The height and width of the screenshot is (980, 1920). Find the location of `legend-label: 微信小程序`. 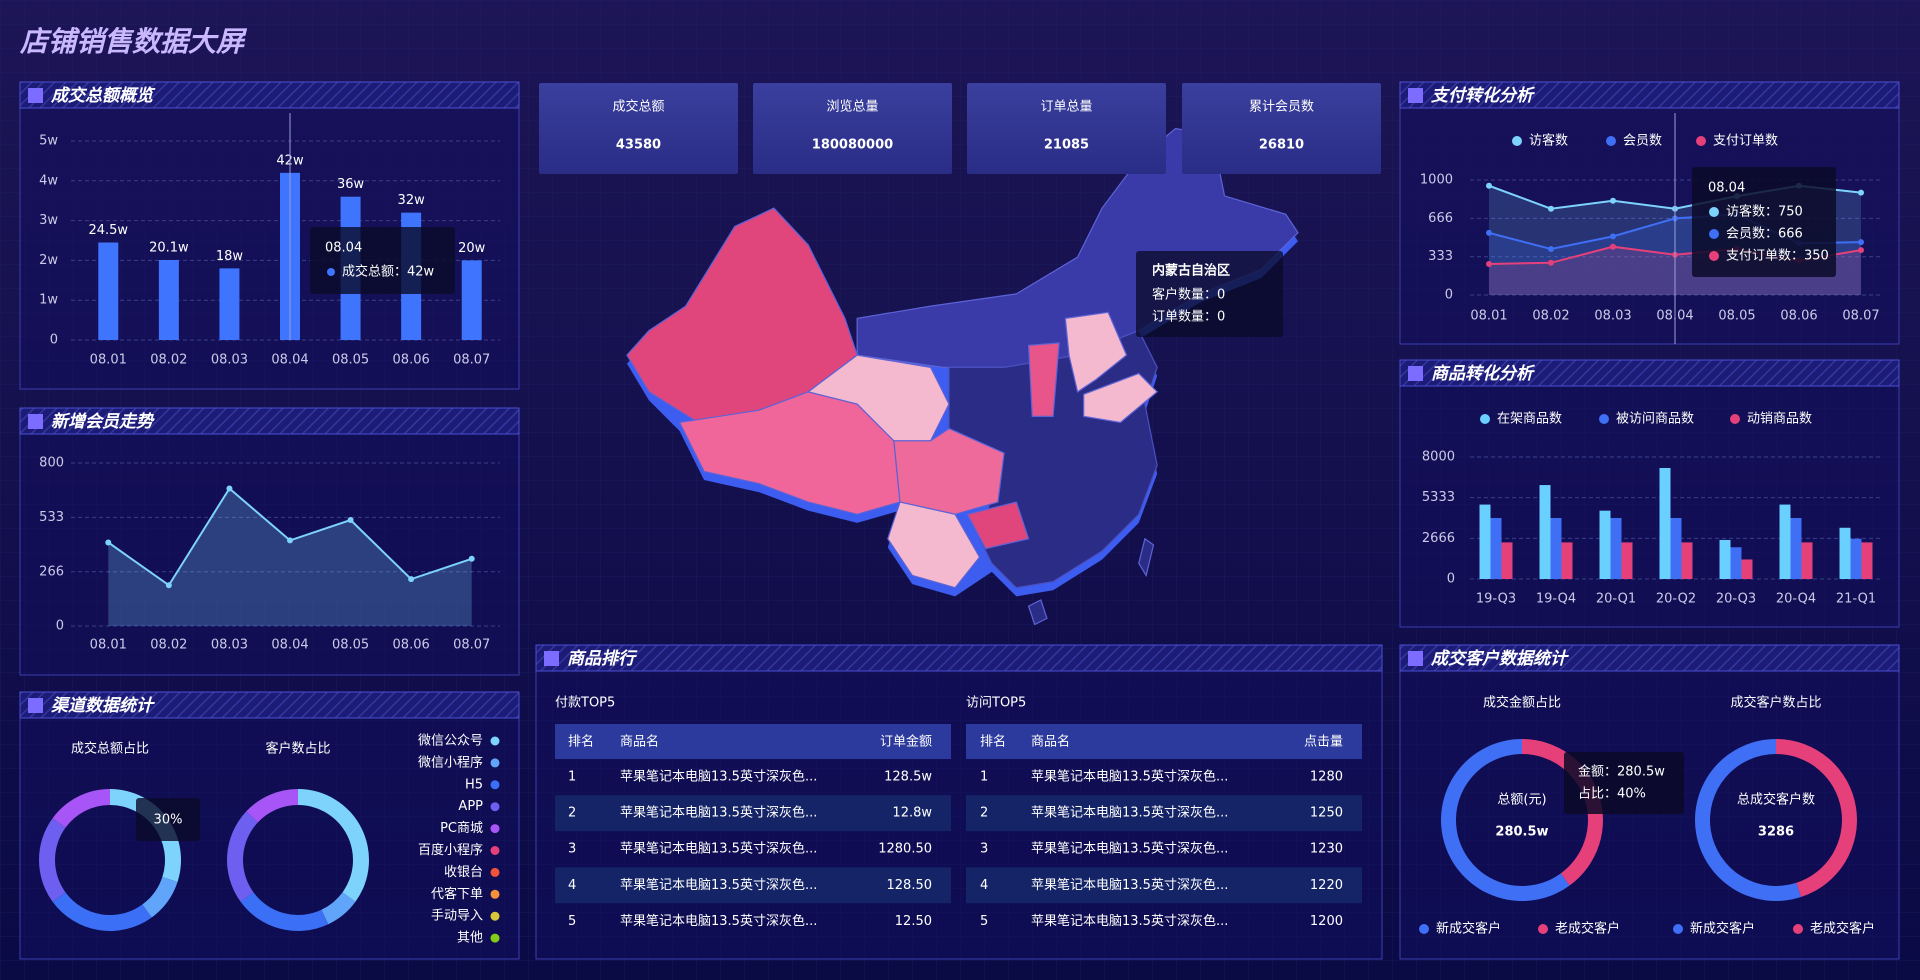

legend-label: 微信小程序 is located at coordinates (450, 762).